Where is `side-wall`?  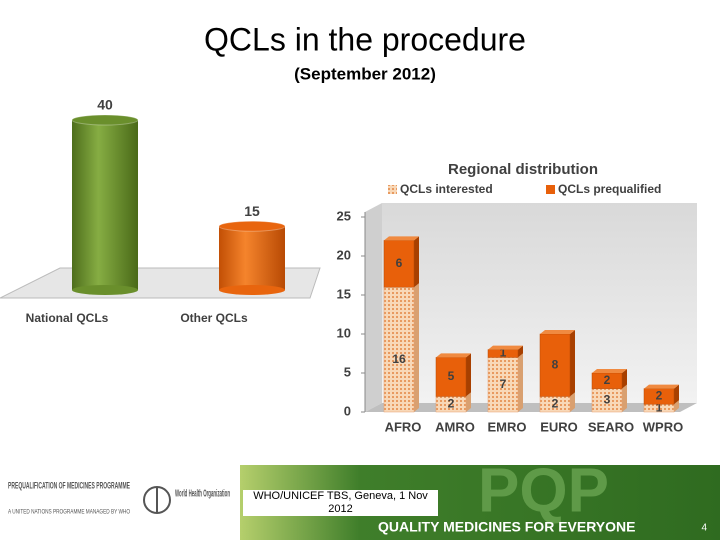 side-wall is located at coordinates (373, 307).